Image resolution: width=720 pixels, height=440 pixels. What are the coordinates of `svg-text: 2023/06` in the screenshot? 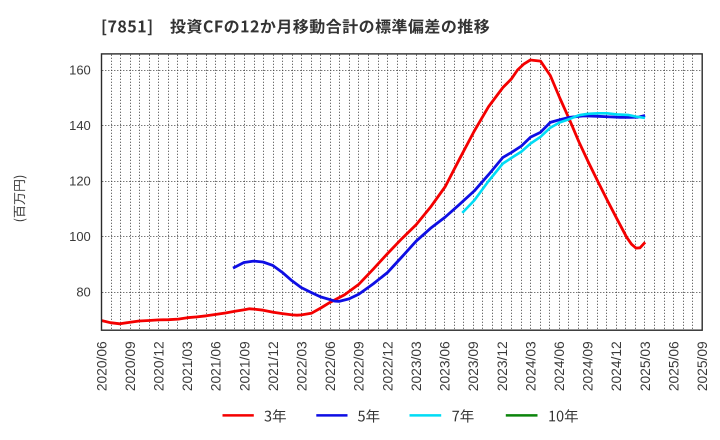 It's located at (445, 366).